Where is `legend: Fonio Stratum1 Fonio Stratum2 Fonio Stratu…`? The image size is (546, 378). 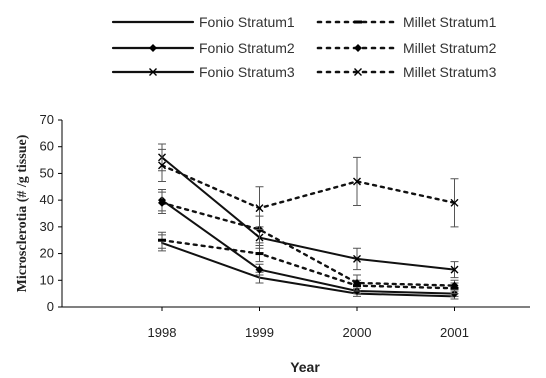 legend: Fonio Stratum1 Fonio Stratum2 Fonio Stratu… is located at coordinates (304, 47).